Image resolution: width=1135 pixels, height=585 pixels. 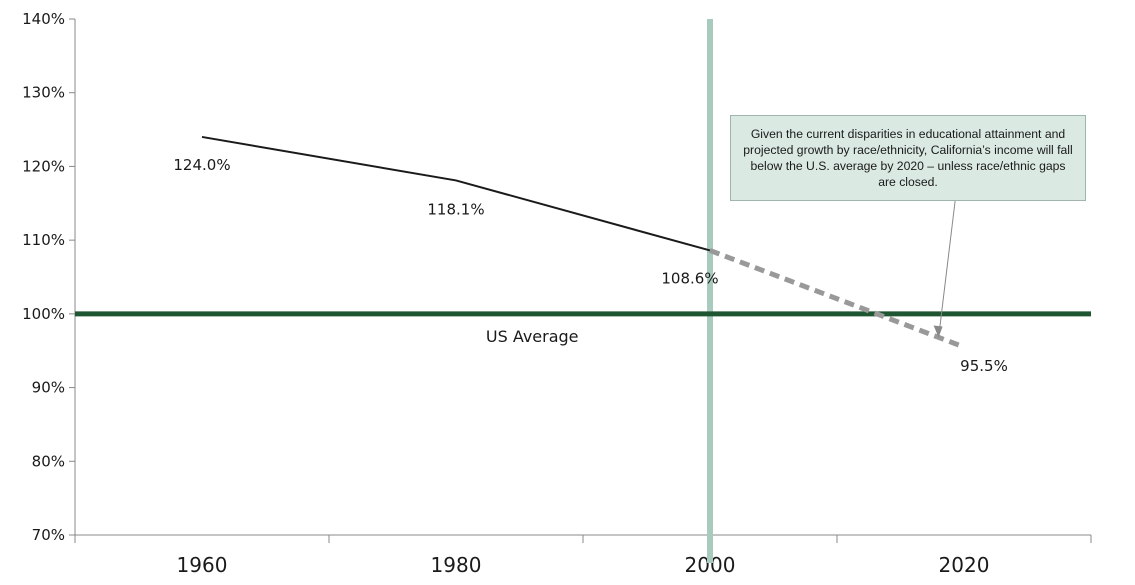 I want to click on annotation-pointer, so click(x=947, y=269).